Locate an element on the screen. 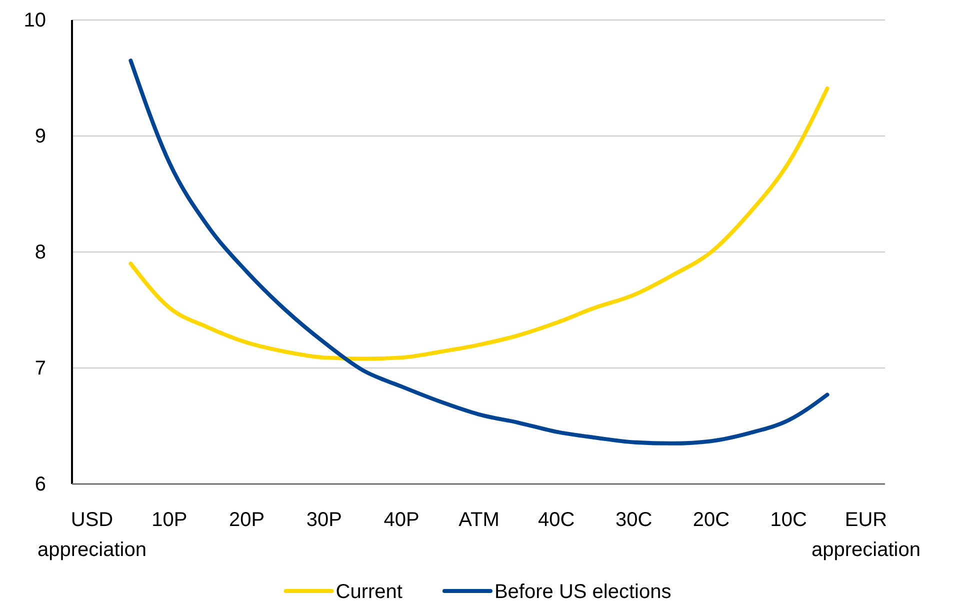  x-tick-label: 20P is located at coordinates (247, 520).